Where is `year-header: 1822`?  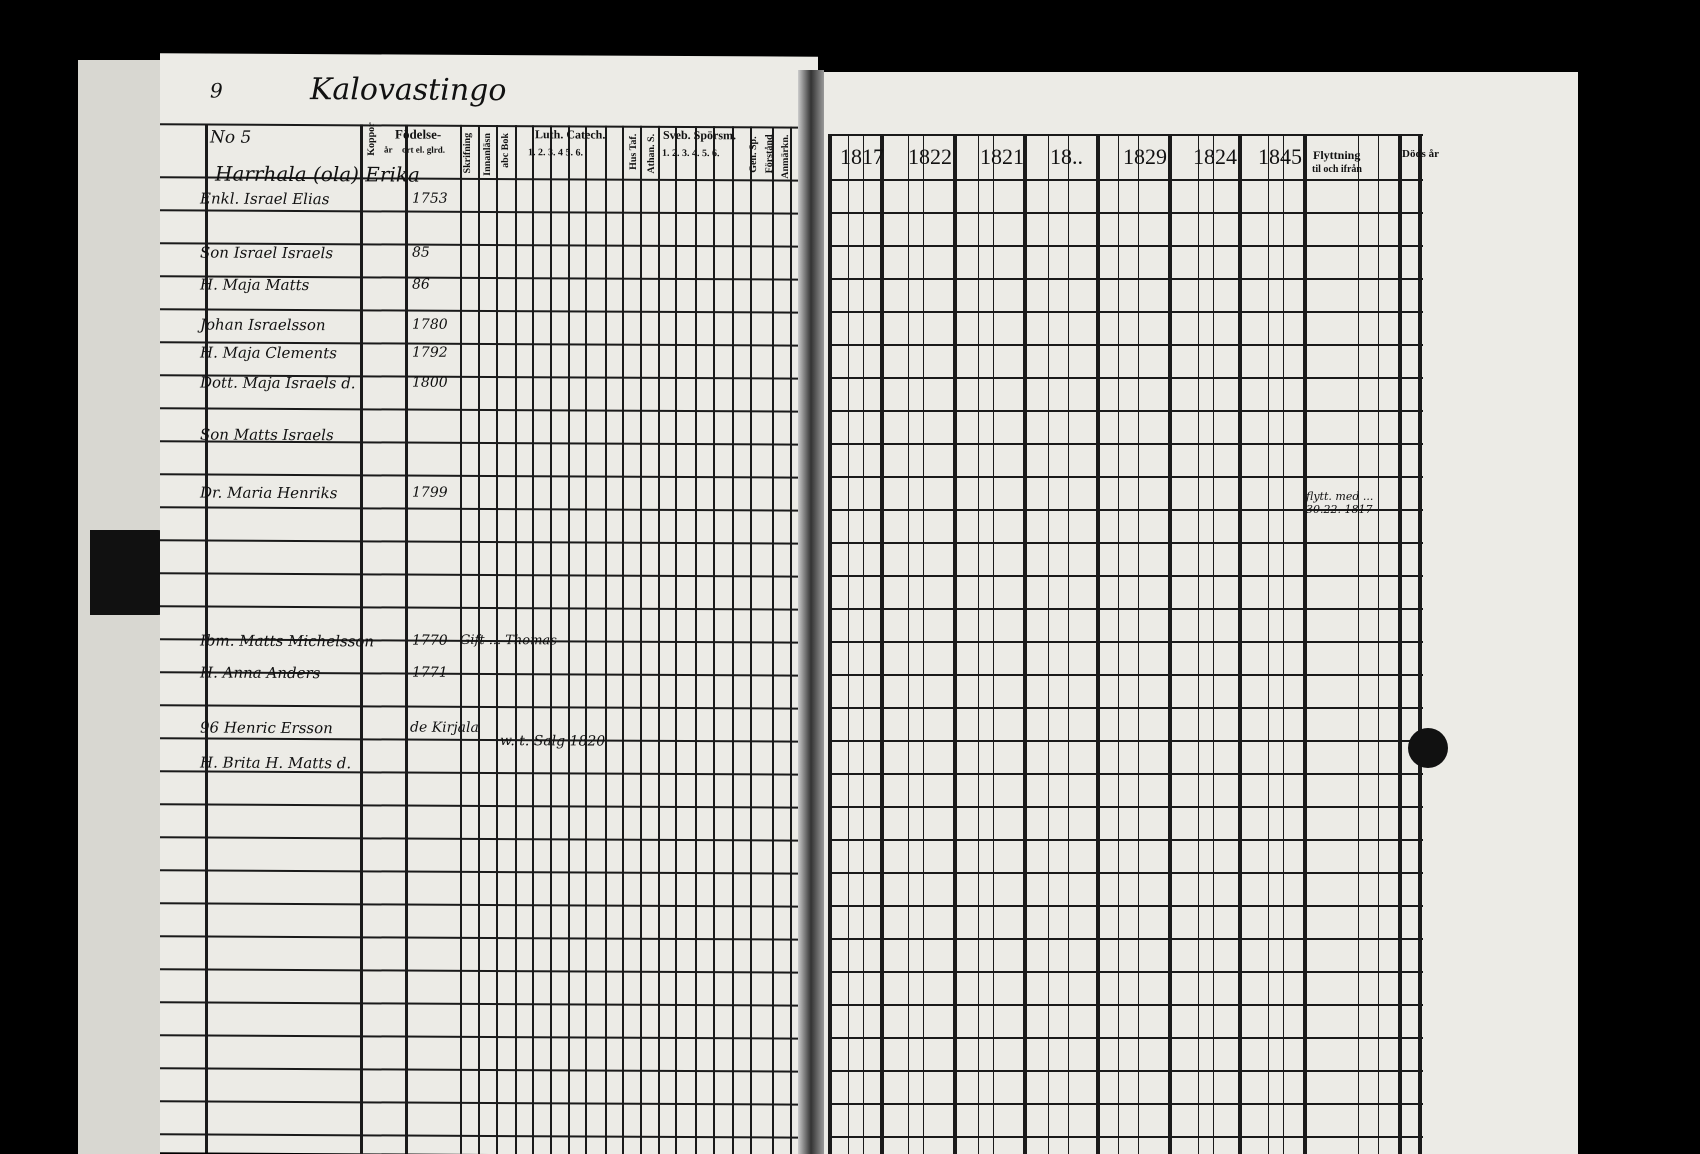
year-header: 1822 is located at coordinates (930, 156).